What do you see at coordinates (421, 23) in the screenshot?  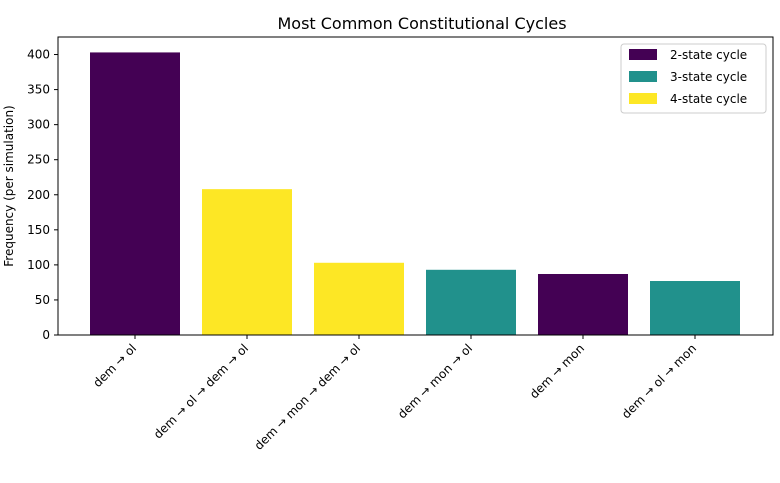 I see `chart-title: Most Common Constitutional Cycles` at bounding box center [421, 23].